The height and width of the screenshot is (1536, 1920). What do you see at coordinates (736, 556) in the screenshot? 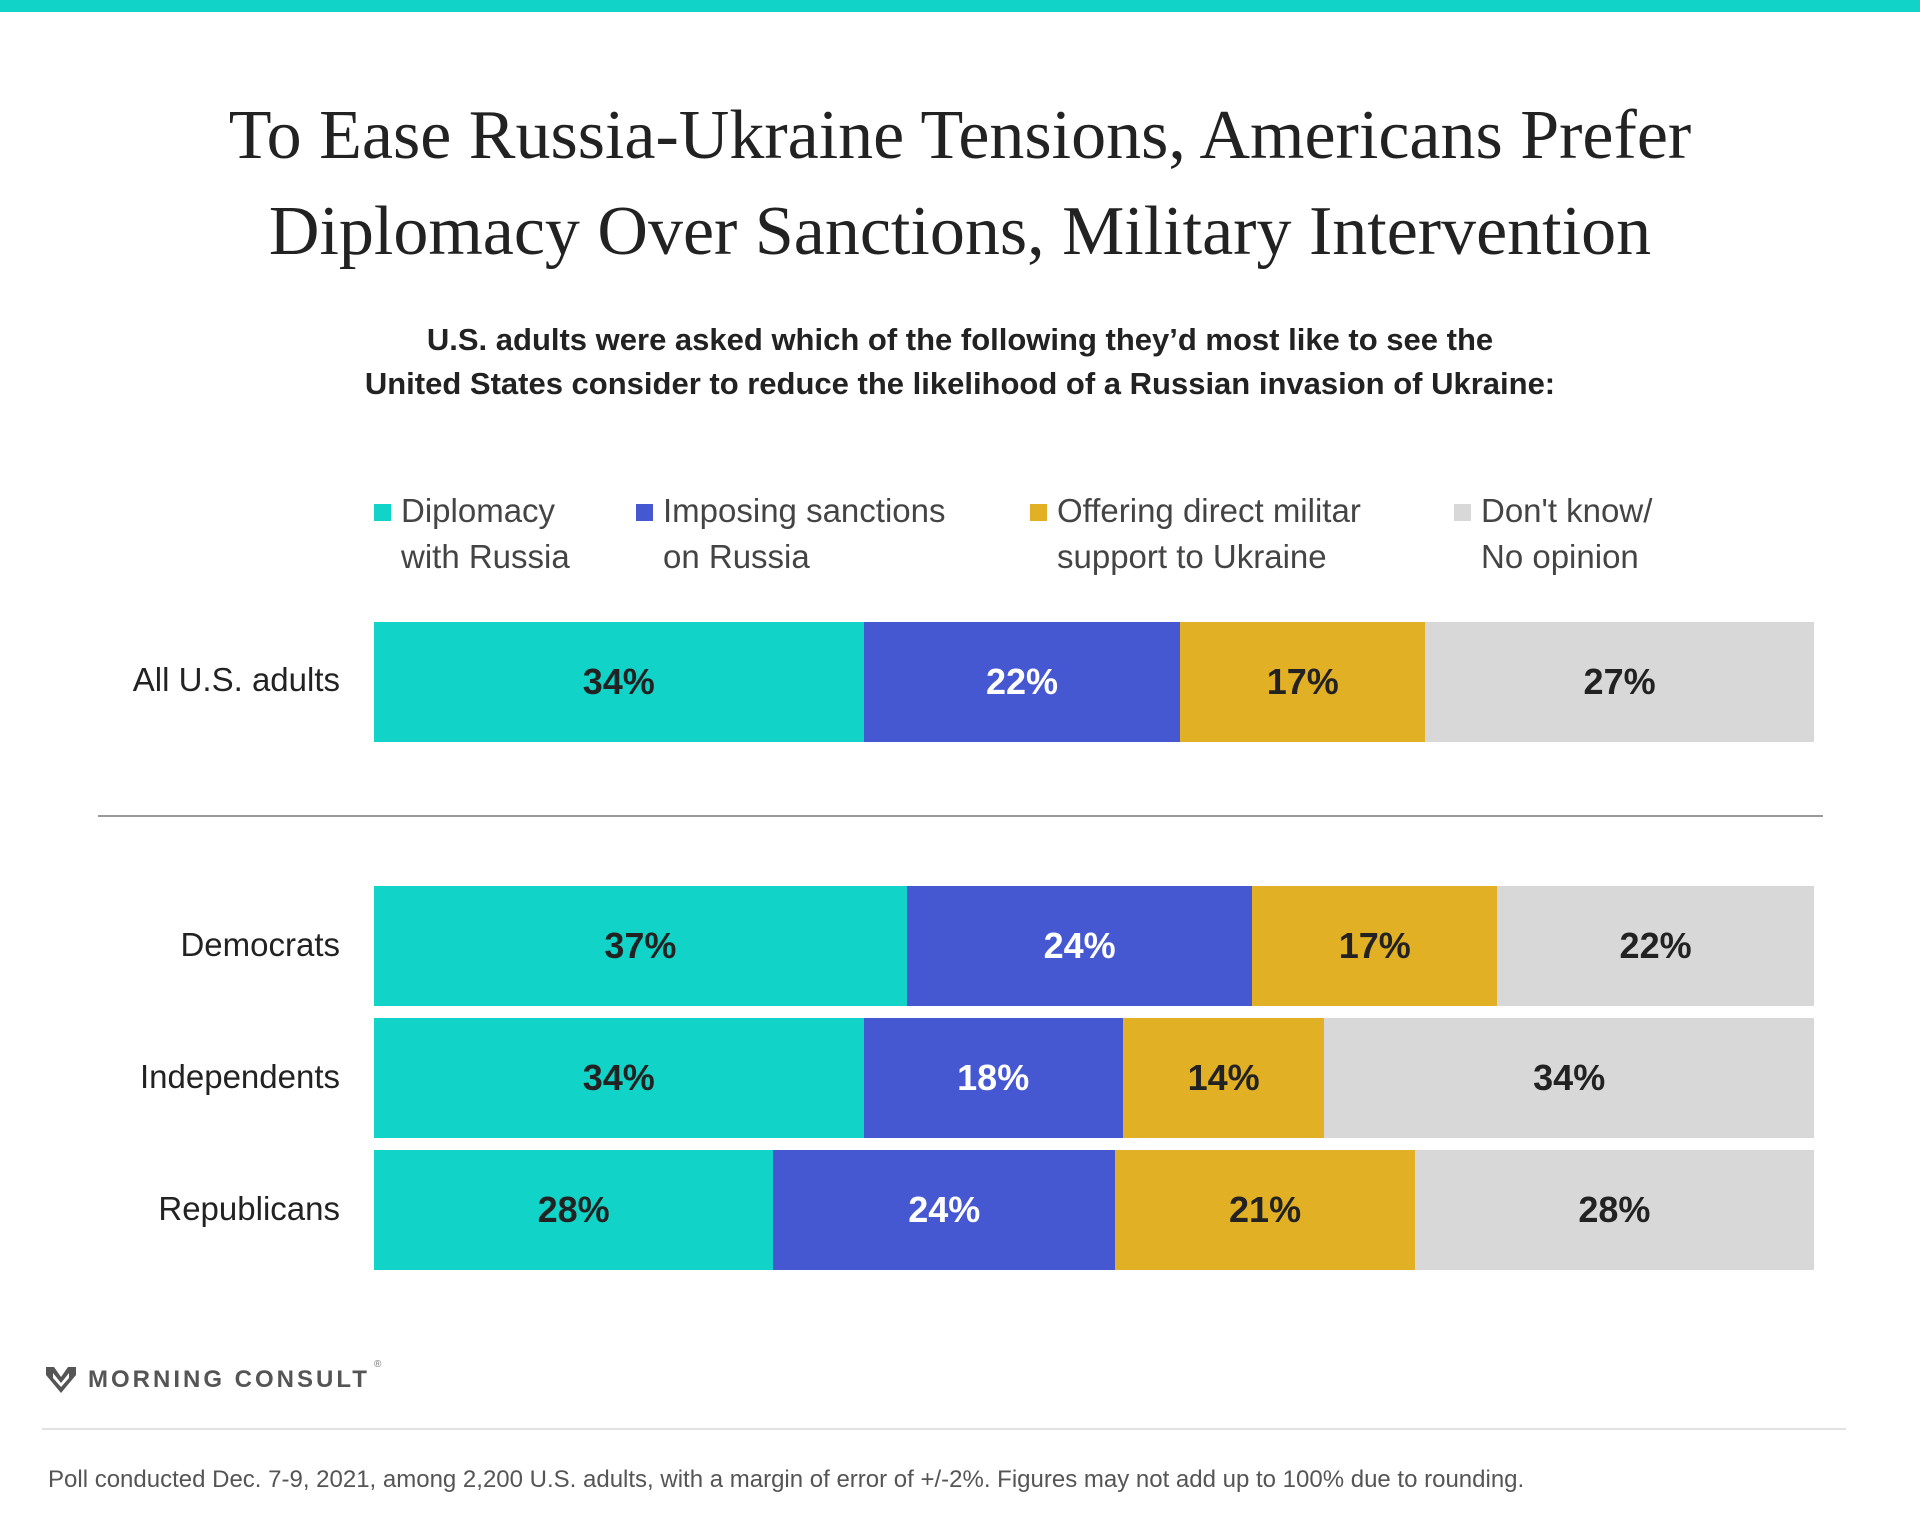
I see `legend-label-line: on Russia` at bounding box center [736, 556].